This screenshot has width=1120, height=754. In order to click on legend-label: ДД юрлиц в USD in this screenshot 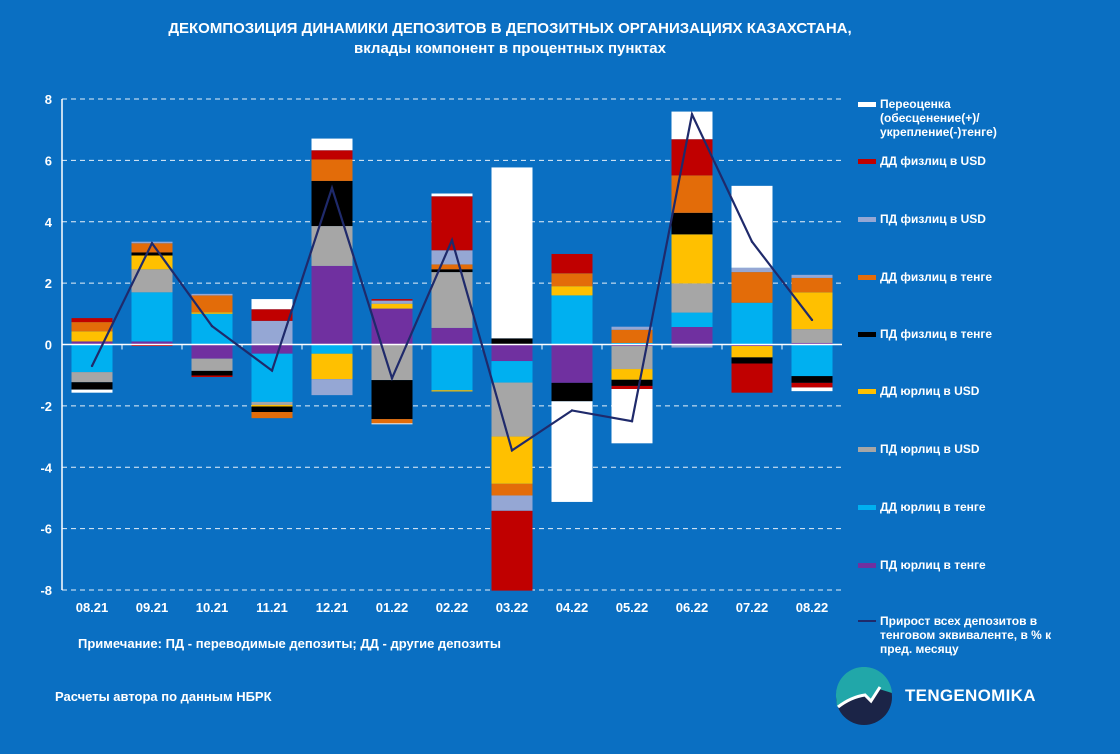, I will do `click(930, 391)`.